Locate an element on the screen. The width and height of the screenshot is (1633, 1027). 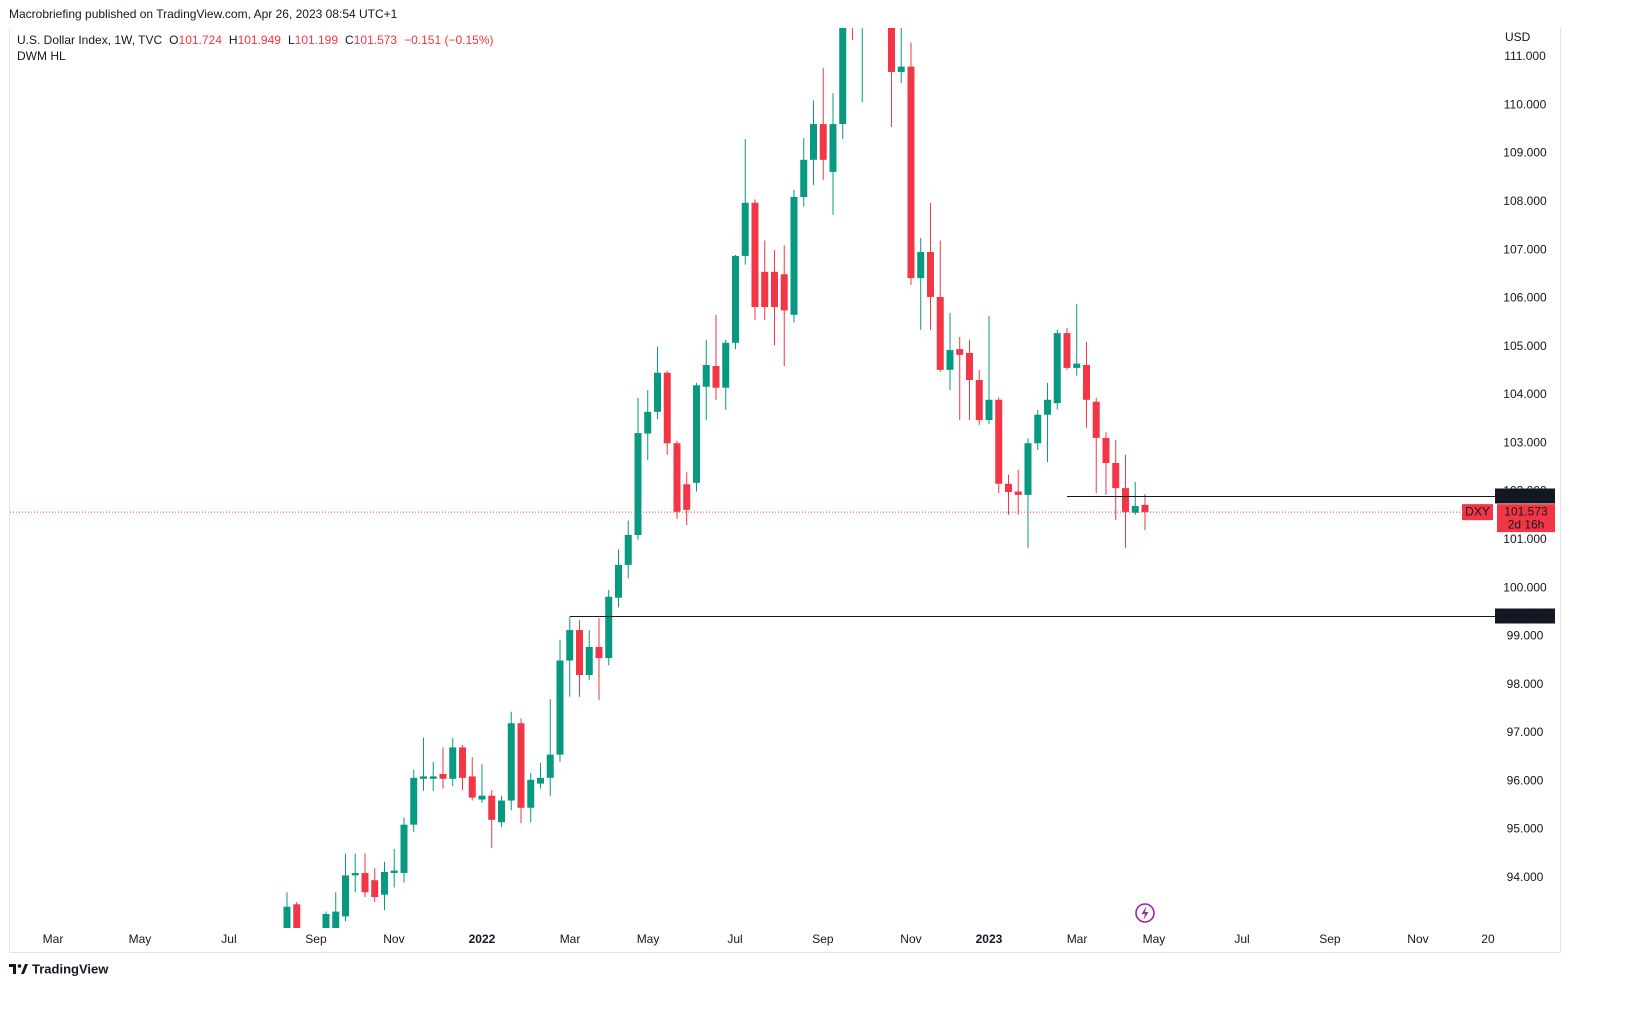
symbol-label: DXY is located at coordinates (1477, 511).